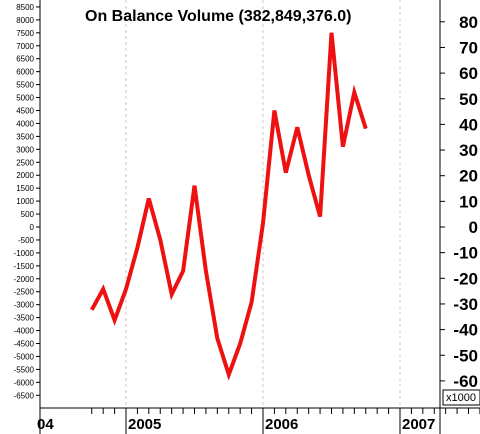 This screenshot has width=480, height=434. What do you see at coordinates (24, 305) in the screenshot?
I see `left-tick-label: -3000` at bounding box center [24, 305].